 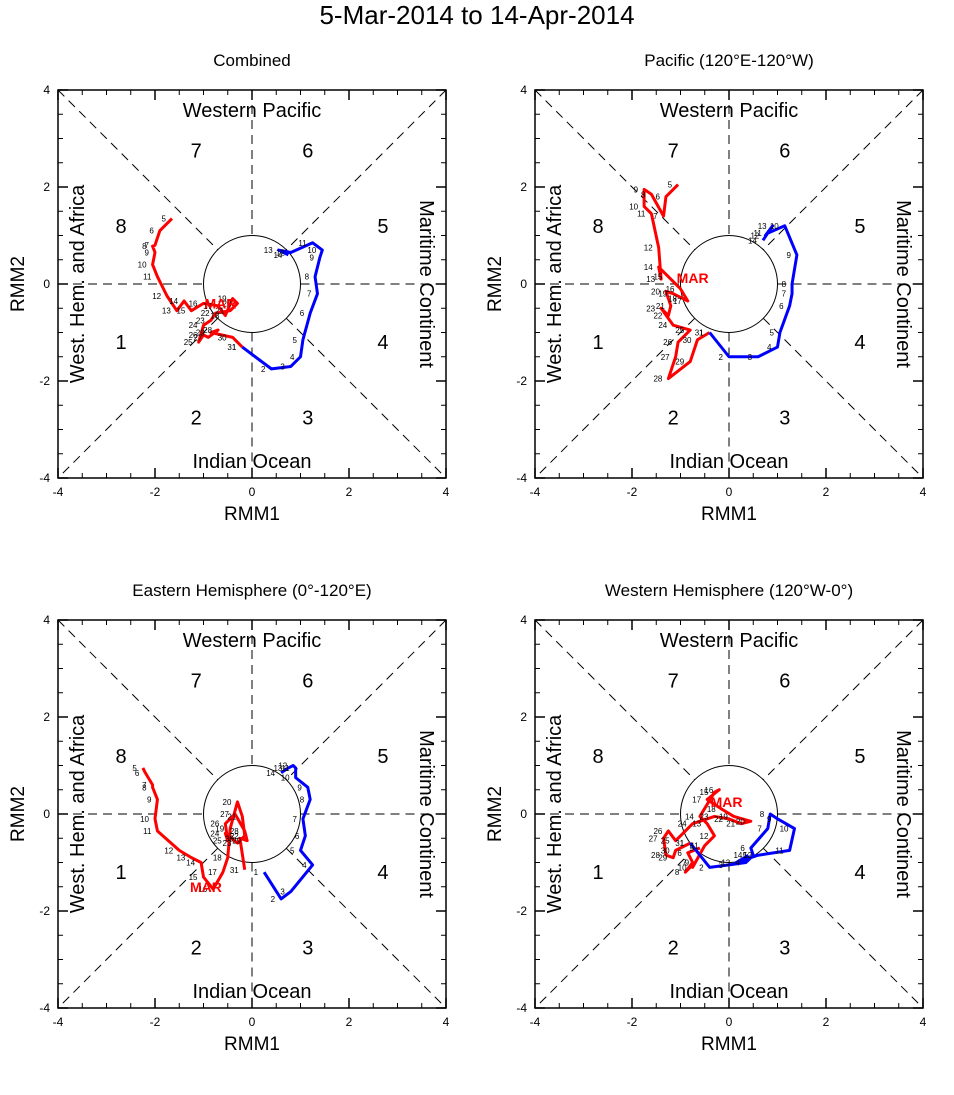 What do you see at coordinates (58, 1022) in the screenshot?
I see `x-tick-label: -4` at bounding box center [58, 1022].